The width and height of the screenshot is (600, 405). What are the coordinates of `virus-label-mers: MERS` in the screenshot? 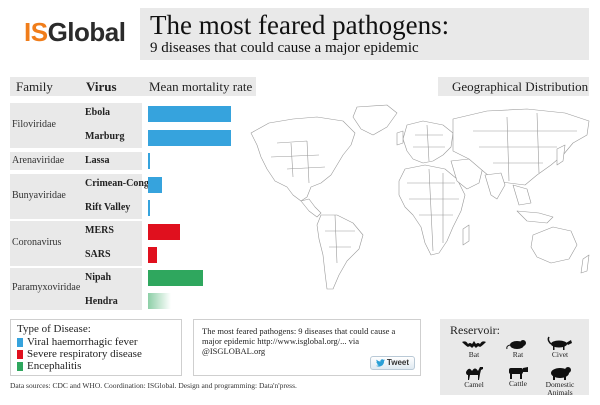 It's located at (99, 230).